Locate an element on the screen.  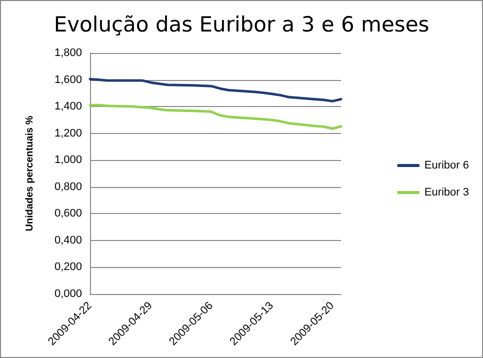
y-tick-label: 1,800 is located at coordinates (68, 53).